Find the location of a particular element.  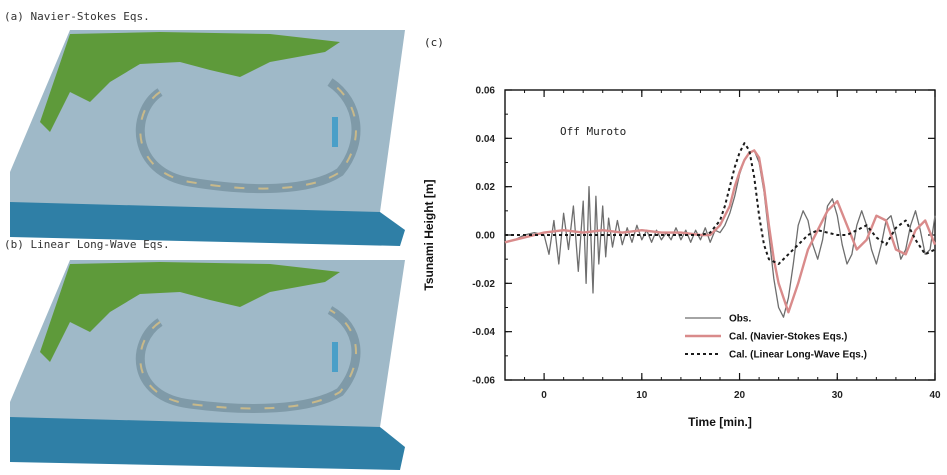

panel-c-label: (c) is located at coordinates (434, 42).